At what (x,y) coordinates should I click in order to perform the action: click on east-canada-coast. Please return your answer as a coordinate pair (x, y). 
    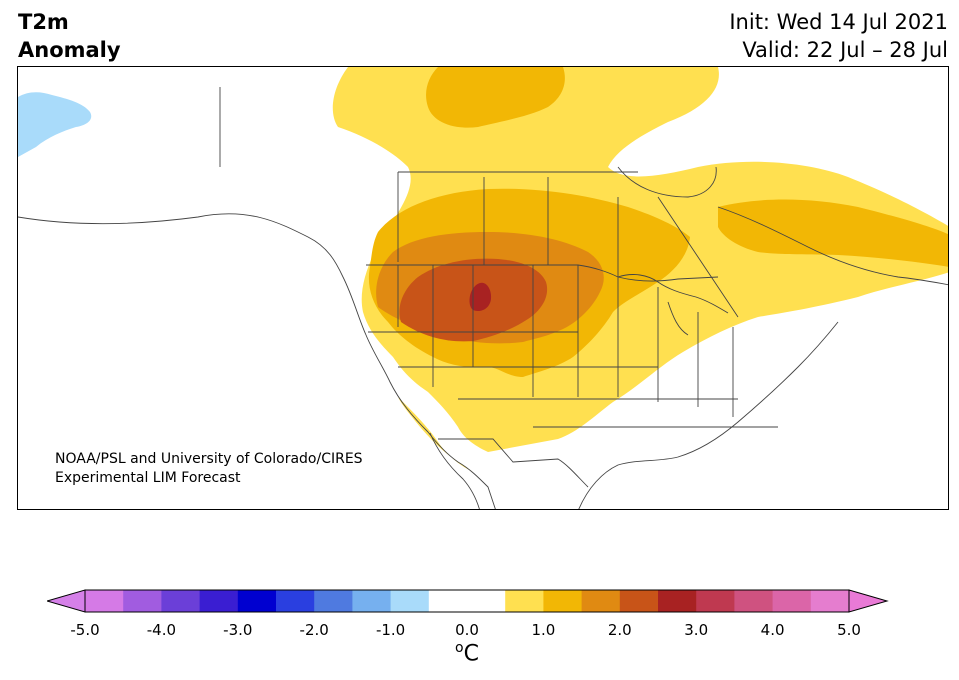
    Looking at the image, I should click on (832, 246).